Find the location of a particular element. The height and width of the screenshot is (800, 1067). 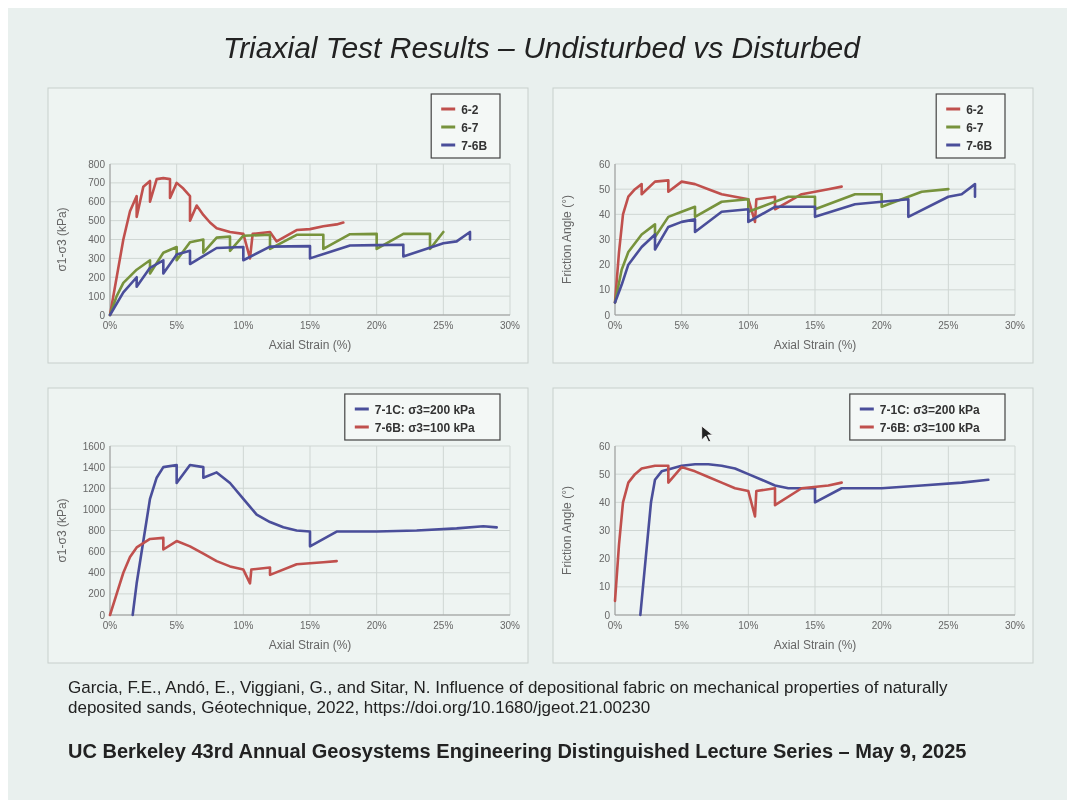

y-tick-label: 1400 is located at coordinates (94, 467).